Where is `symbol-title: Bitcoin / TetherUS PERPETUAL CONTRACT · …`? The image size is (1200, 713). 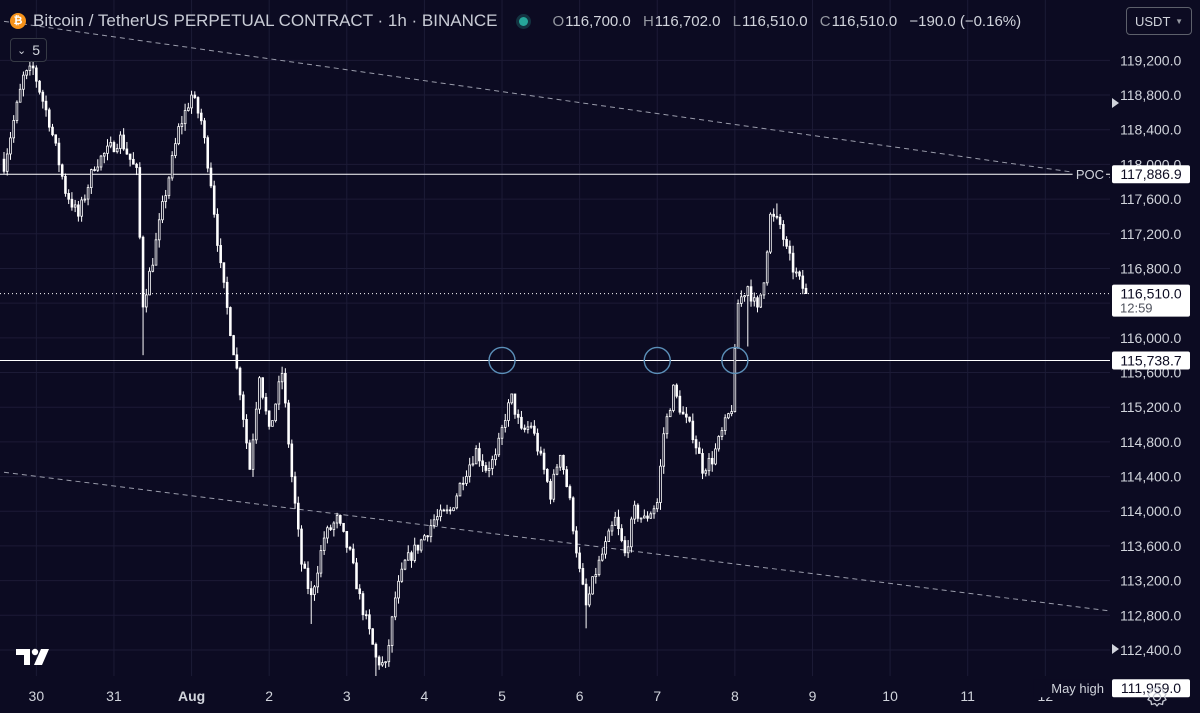 symbol-title: Bitcoin / TetherUS PERPETUAL CONTRACT · … is located at coordinates (265, 20).